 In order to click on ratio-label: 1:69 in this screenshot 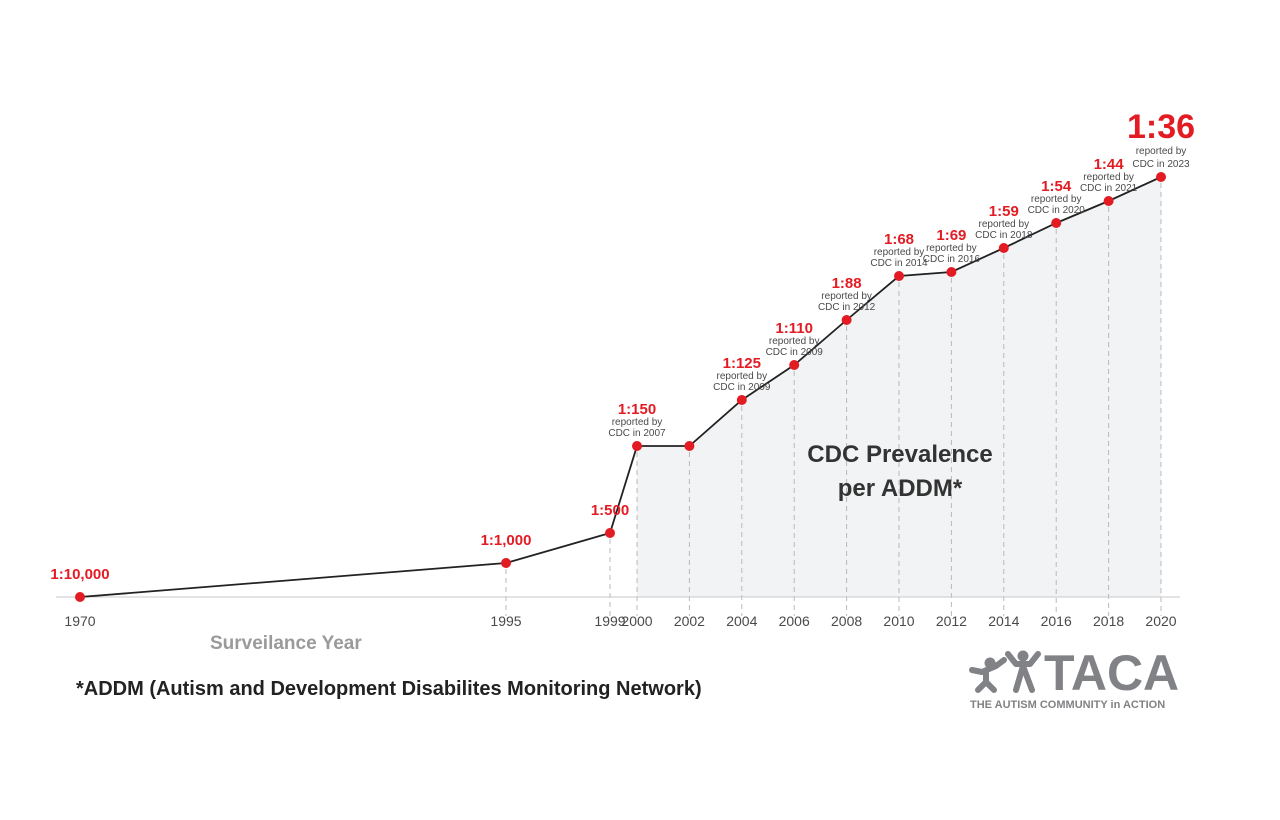, I will do `click(951, 235)`.